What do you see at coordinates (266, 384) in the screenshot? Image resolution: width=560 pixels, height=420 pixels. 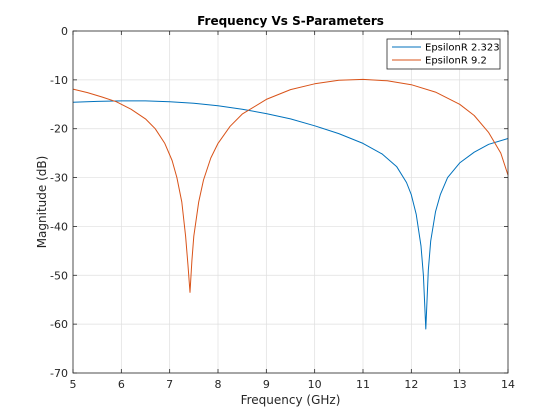 I see `x-tick-label: 9` at bounding box center [266, 384].